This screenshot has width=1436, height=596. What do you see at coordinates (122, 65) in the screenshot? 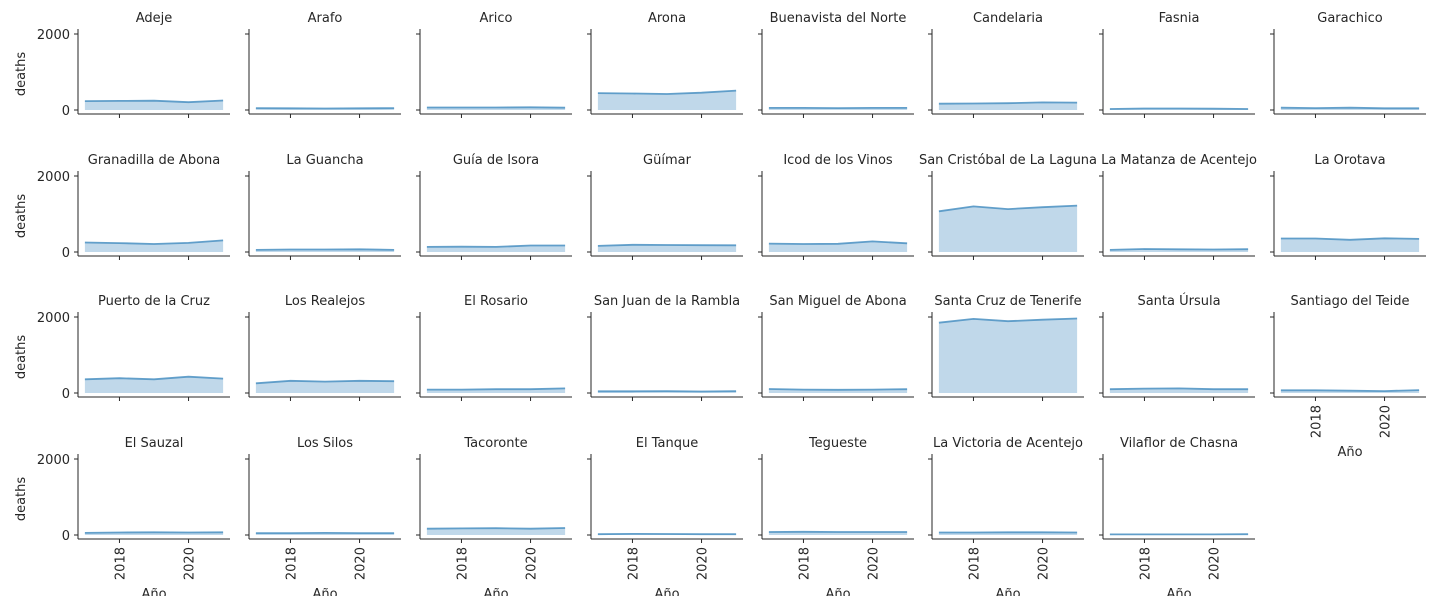
I see `facet-panel: Adeje 0 2000 deaths` at bounding box center [122, 65].